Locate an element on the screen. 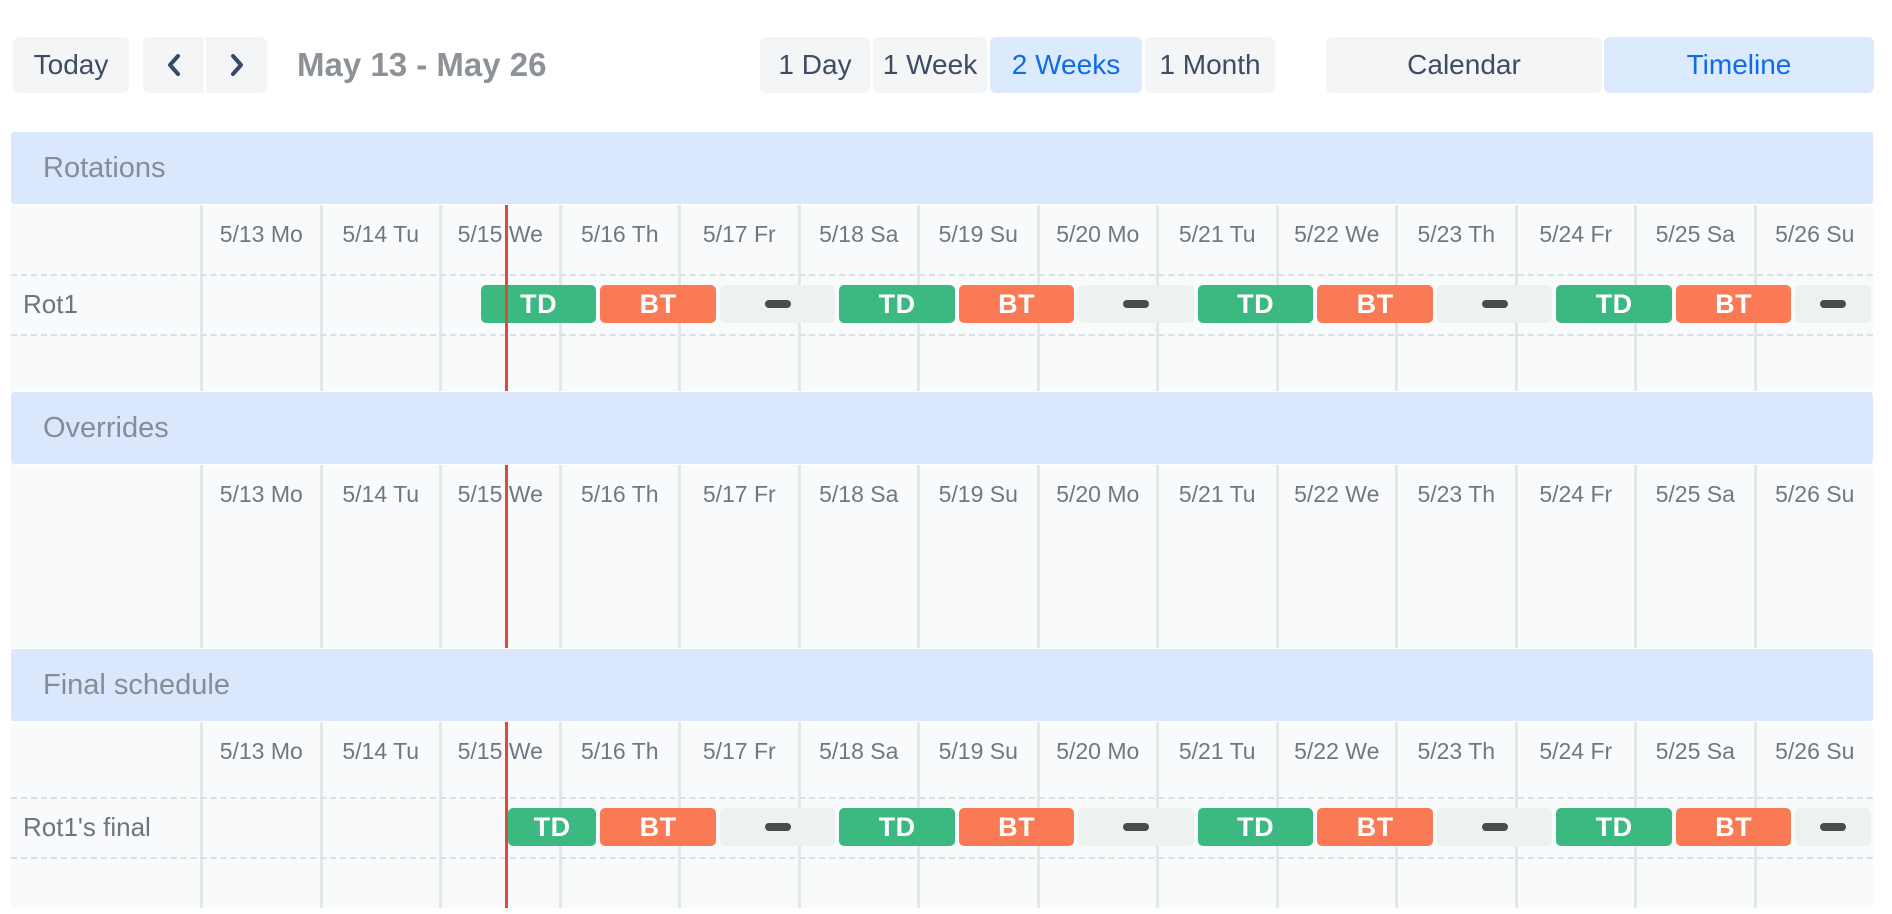 This screenshot has width=1892, height=914. prev-period-button is located at coordinates (173, 65).